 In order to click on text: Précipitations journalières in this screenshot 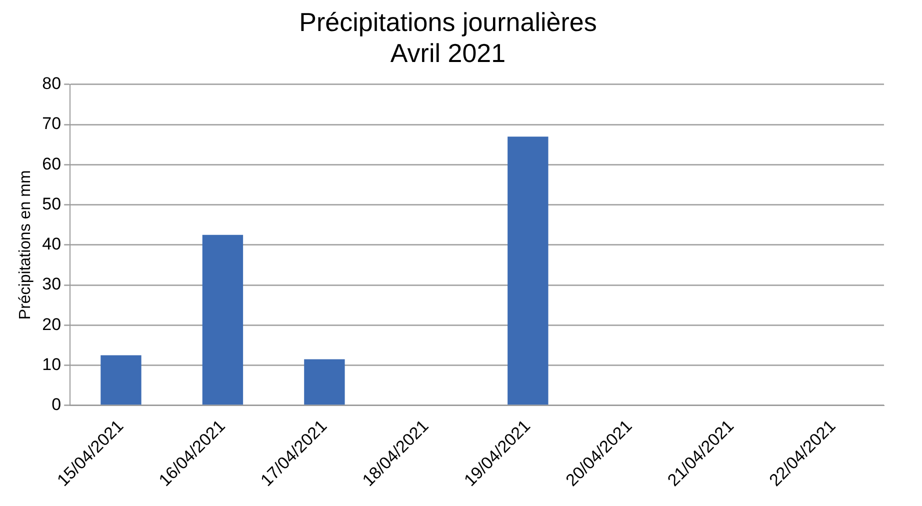, I will do `click(448, 21)`.